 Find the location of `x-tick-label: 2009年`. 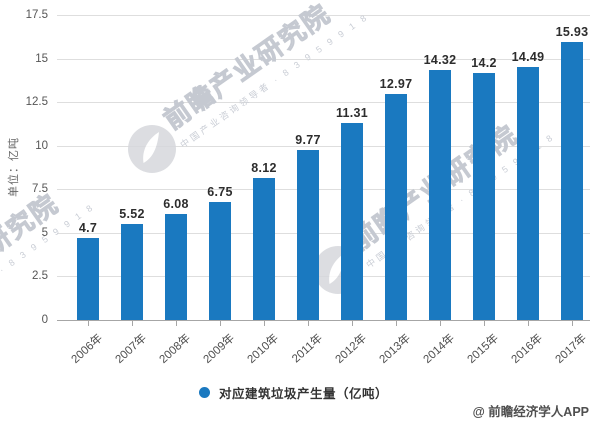

x-tick-label: 2009年 is located at coordinates (219, 349).